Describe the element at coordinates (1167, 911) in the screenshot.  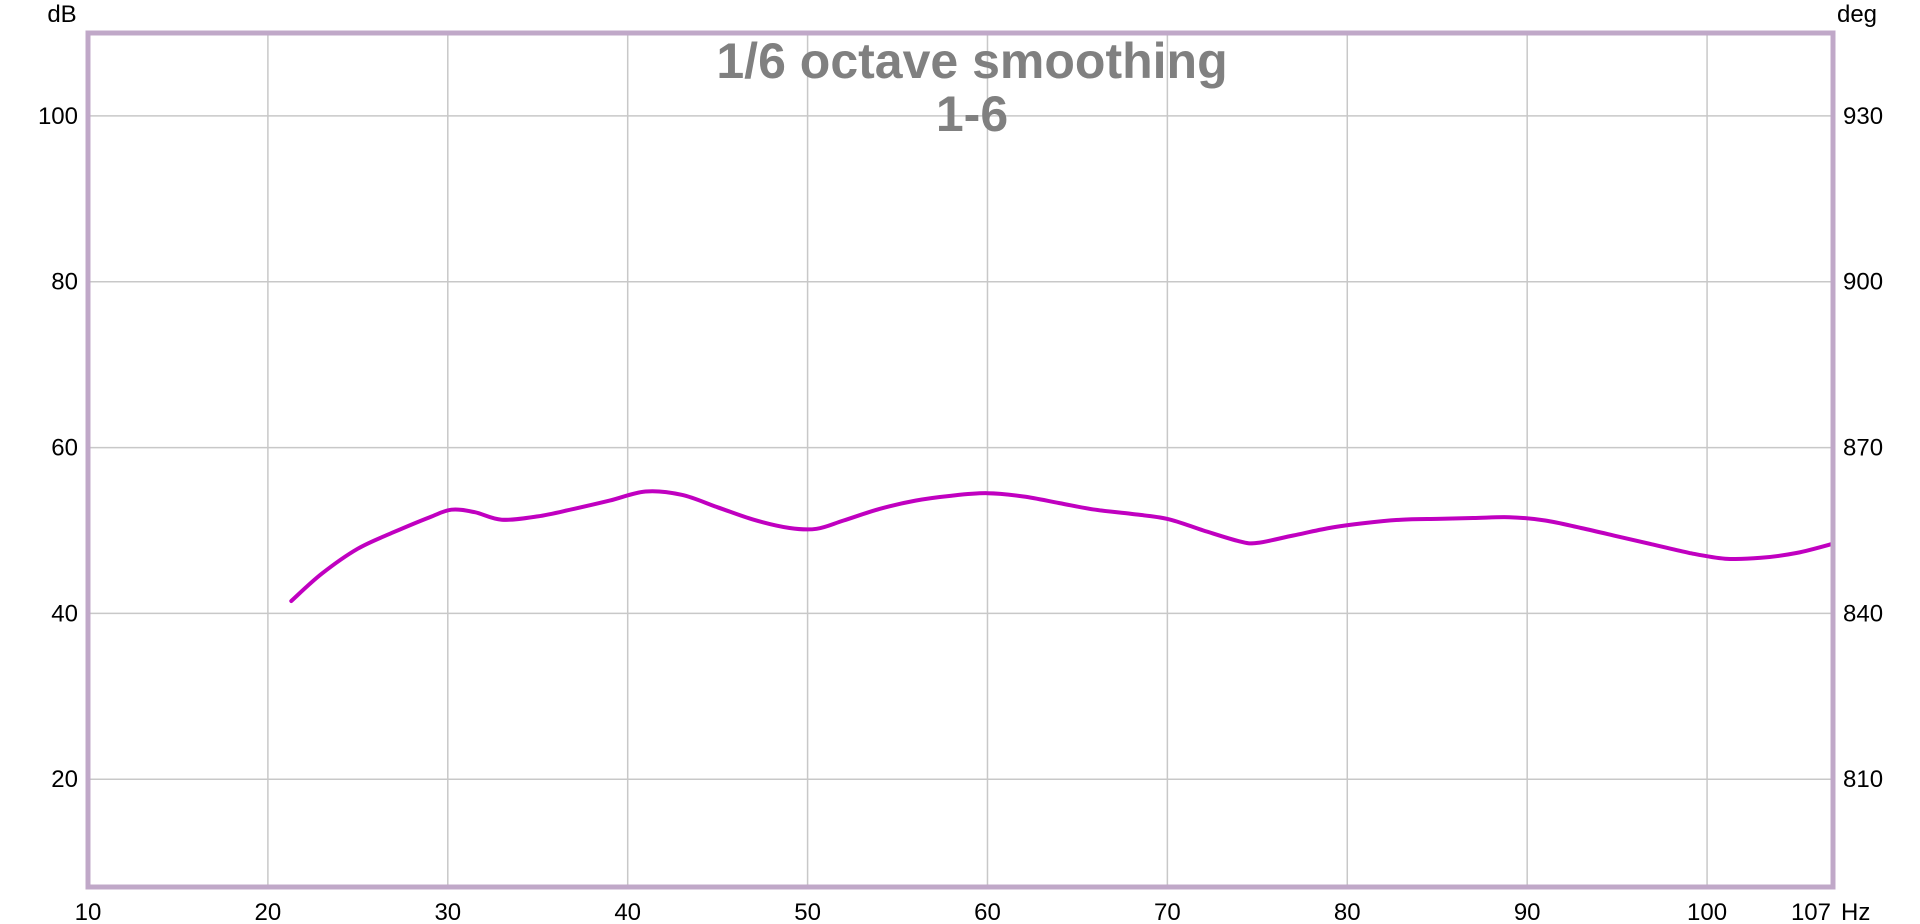
I see `x-tick-label: 70` at that location.